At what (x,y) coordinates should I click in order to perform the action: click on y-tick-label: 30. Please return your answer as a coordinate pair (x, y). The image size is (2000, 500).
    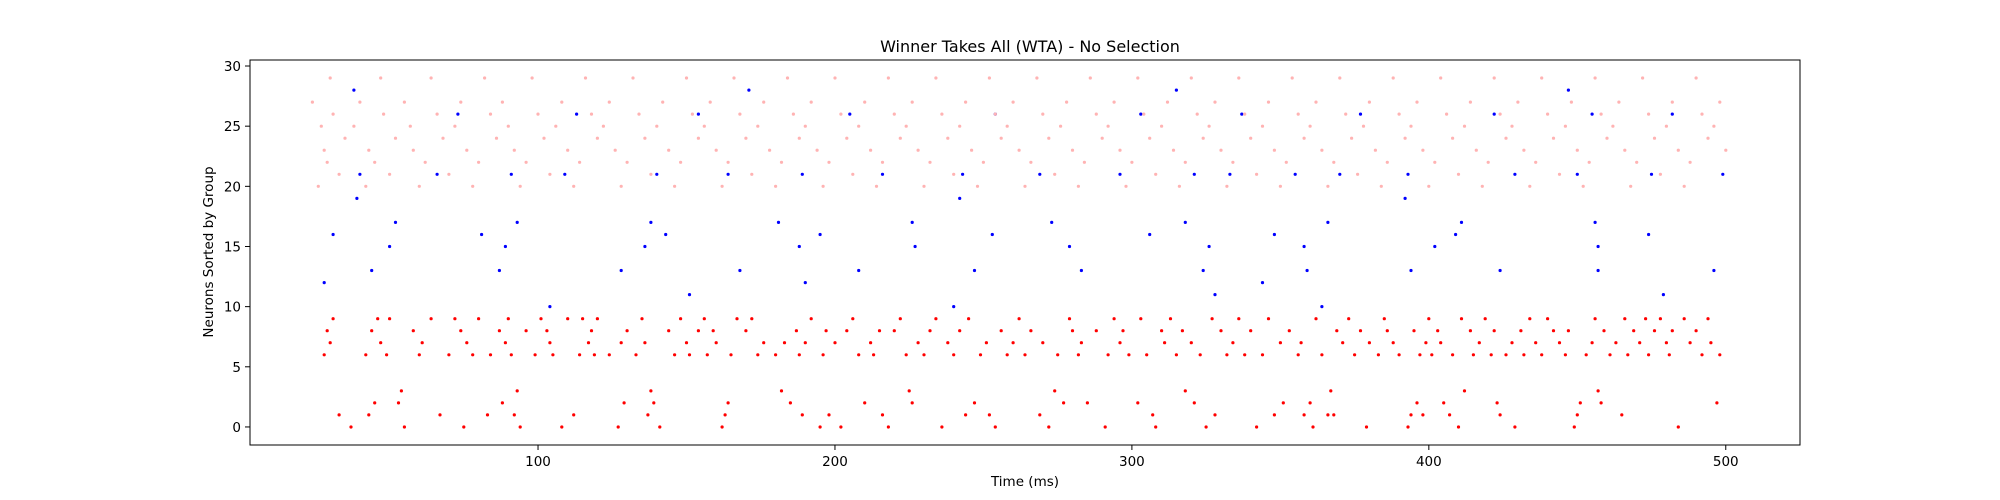
    Looking at the image, I should click on (232, 67).